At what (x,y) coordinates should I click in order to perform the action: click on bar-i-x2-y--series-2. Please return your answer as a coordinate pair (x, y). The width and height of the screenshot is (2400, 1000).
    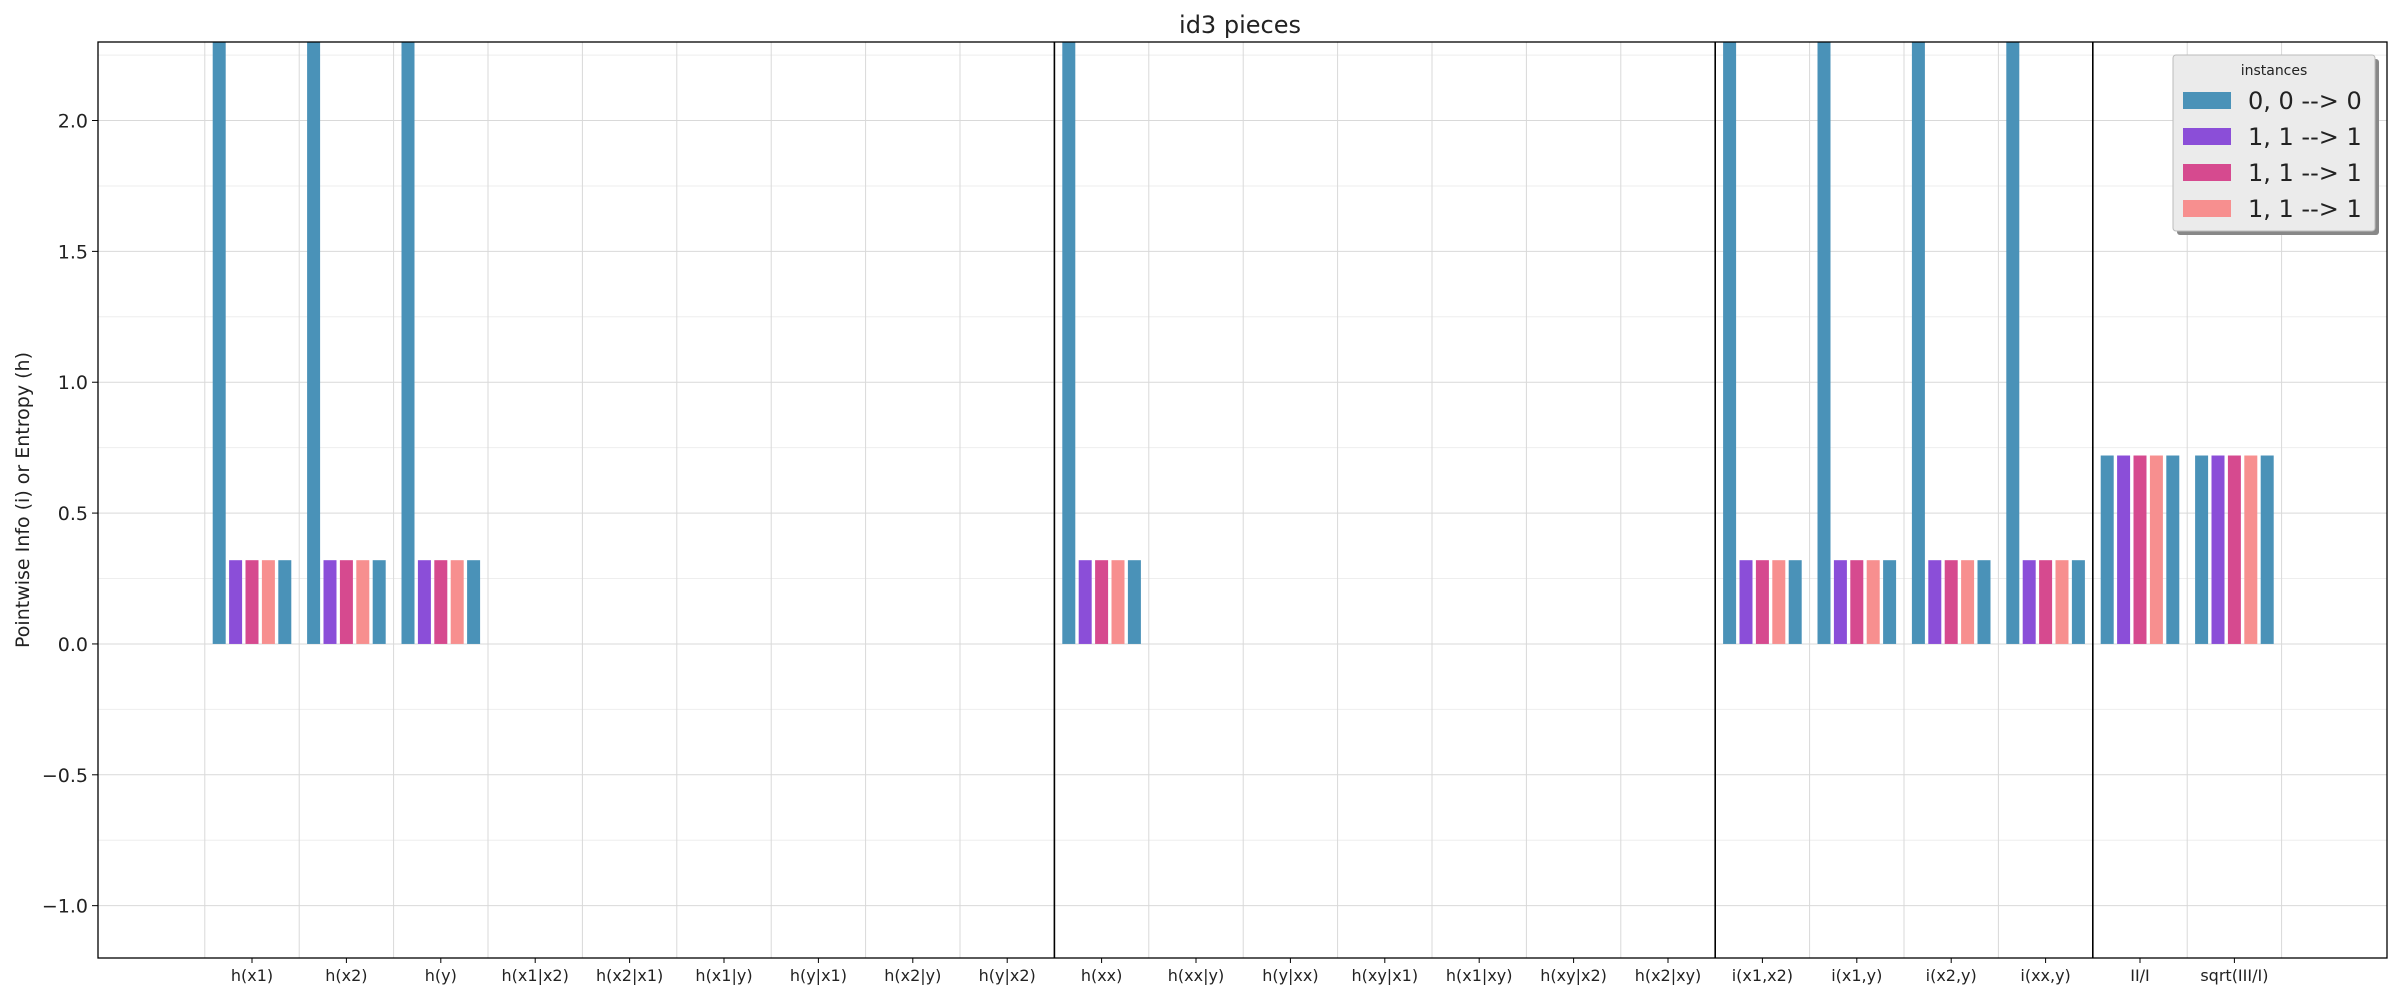
    Looking at the image, I should click on (1935, 602).